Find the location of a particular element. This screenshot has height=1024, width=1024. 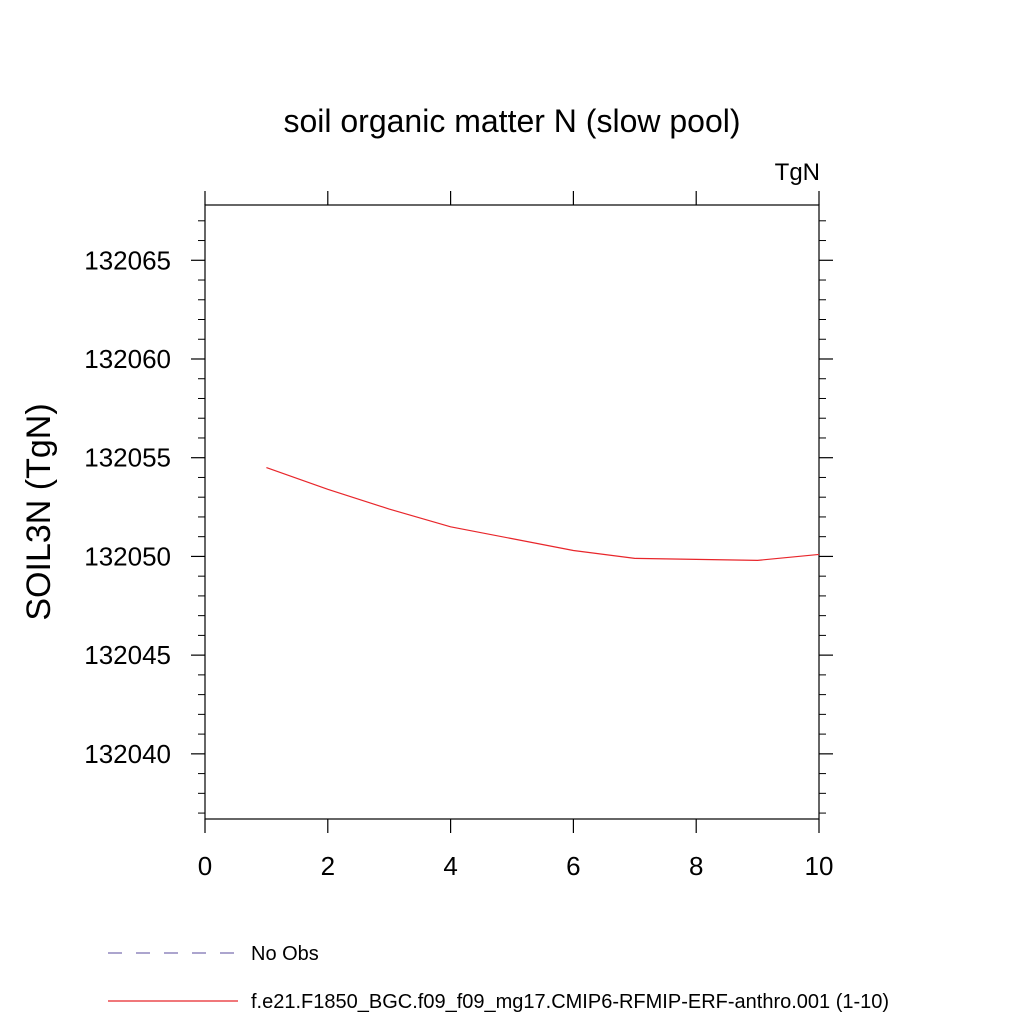

y-axis-label: SOIL3N (TgN) is located at coordinates (39, 511).